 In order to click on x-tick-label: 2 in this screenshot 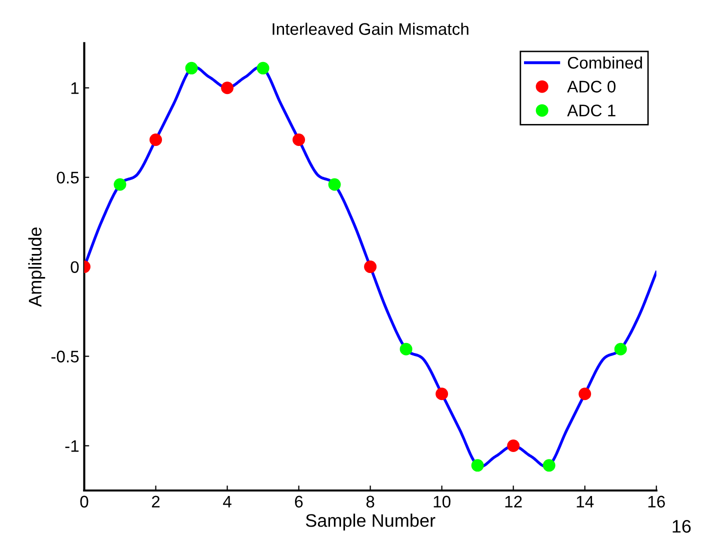, I will do `click(156, 502)`.